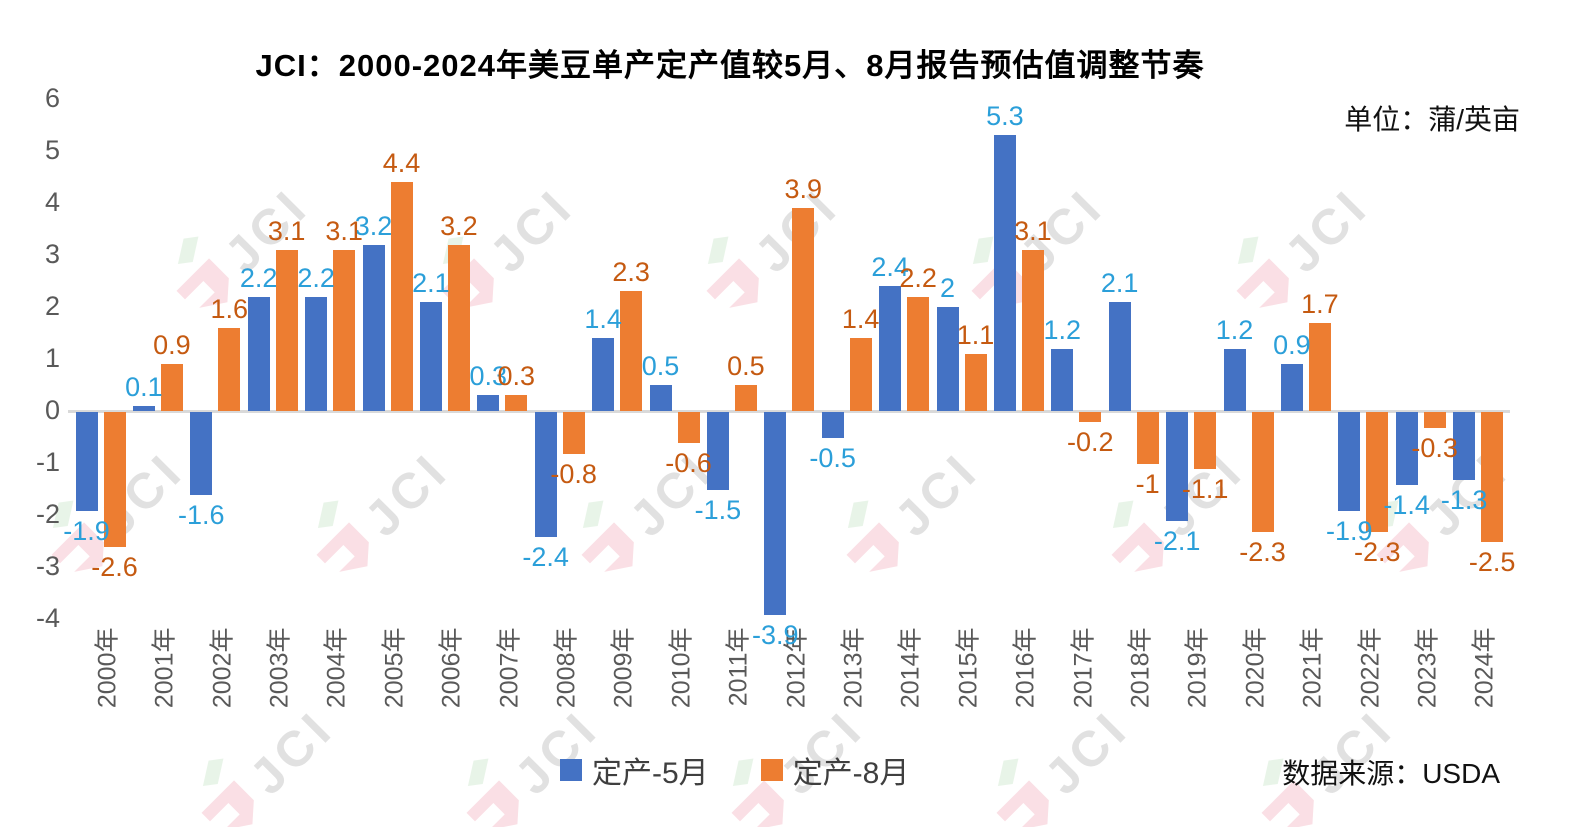  I want to click on value-label: 0.1, so click(144, 386).